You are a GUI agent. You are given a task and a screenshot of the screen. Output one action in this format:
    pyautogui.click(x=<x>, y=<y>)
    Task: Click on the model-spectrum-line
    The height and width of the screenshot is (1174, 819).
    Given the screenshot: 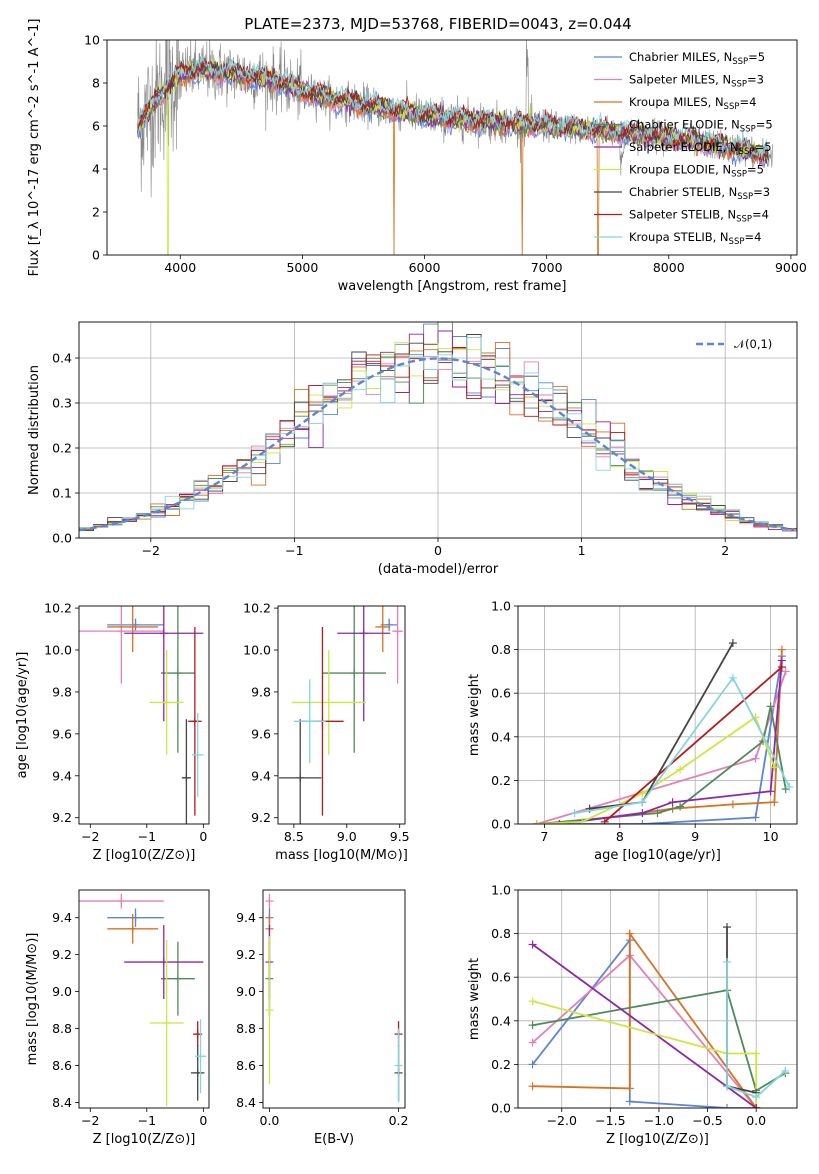 What is the action you would take?
    pyautogui.click(x=453, y=107)
    